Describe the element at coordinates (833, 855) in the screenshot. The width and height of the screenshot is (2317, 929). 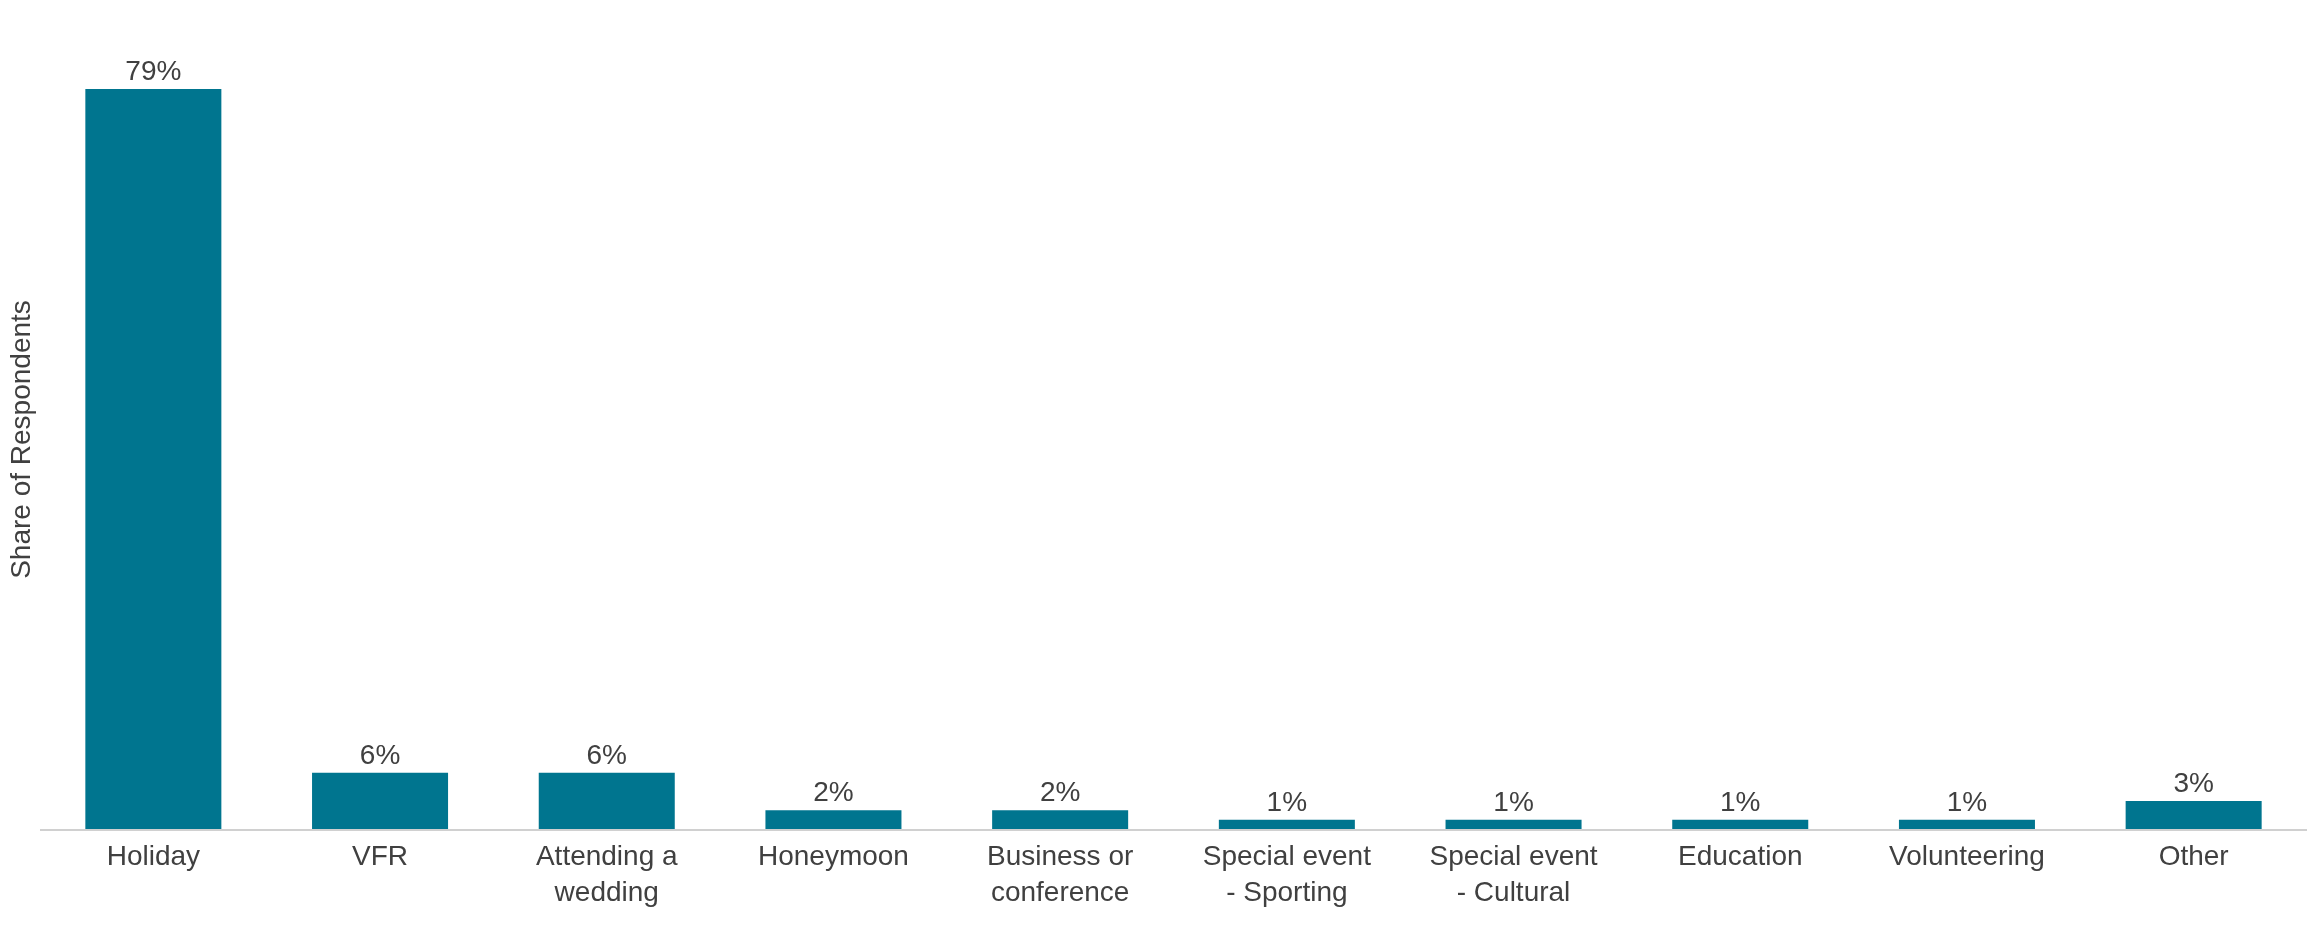
I see `x-tick-label: Honeymoon` at that location.